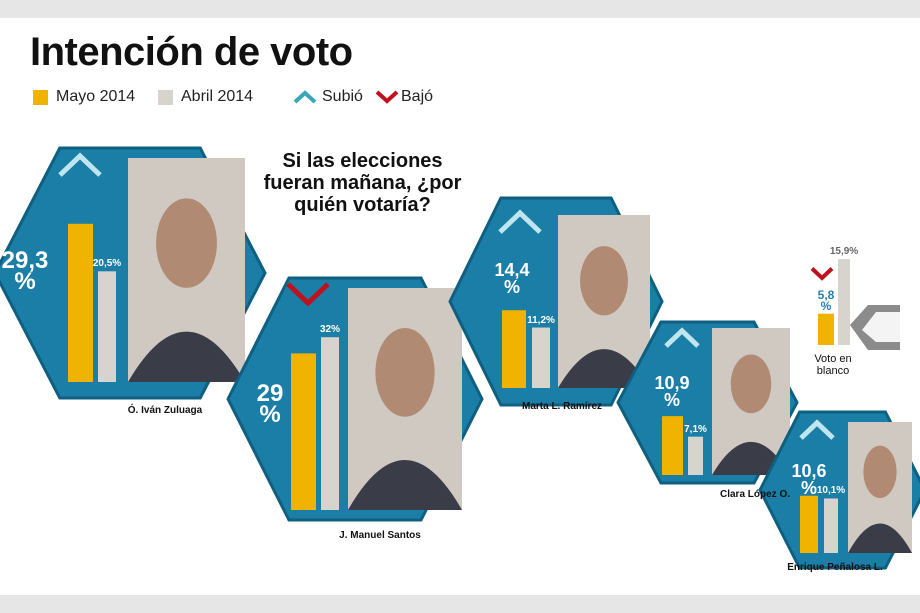  What do you see at coordinates (25, 271) in the screenshot?
I see `value-label-mayo: 29,3 %` at bounding box center [25, 271].